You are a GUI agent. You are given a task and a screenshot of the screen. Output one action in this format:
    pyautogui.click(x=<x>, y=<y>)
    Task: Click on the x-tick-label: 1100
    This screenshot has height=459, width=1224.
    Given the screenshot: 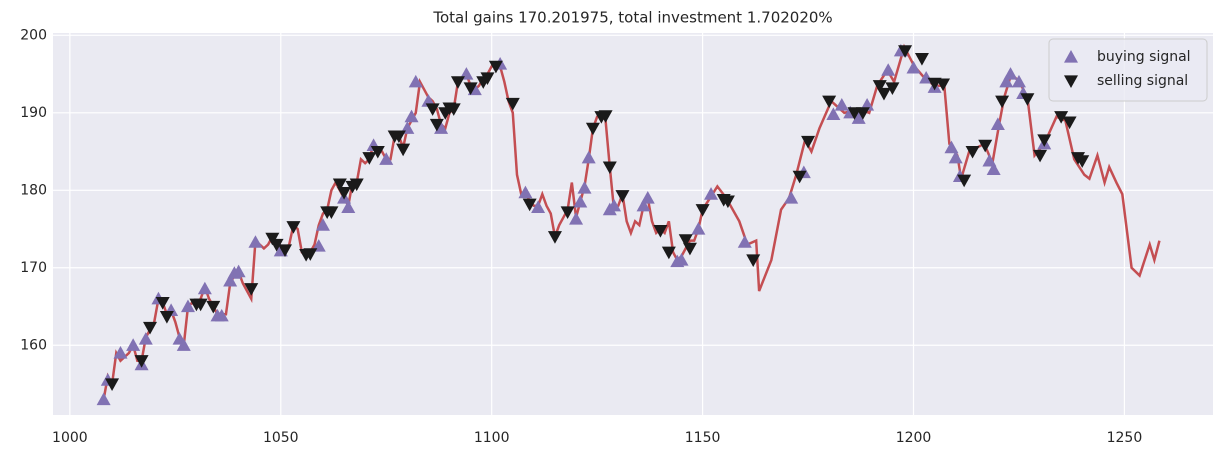 What is the action you would take?
    pyautogui.click(x=492, y=438)
    